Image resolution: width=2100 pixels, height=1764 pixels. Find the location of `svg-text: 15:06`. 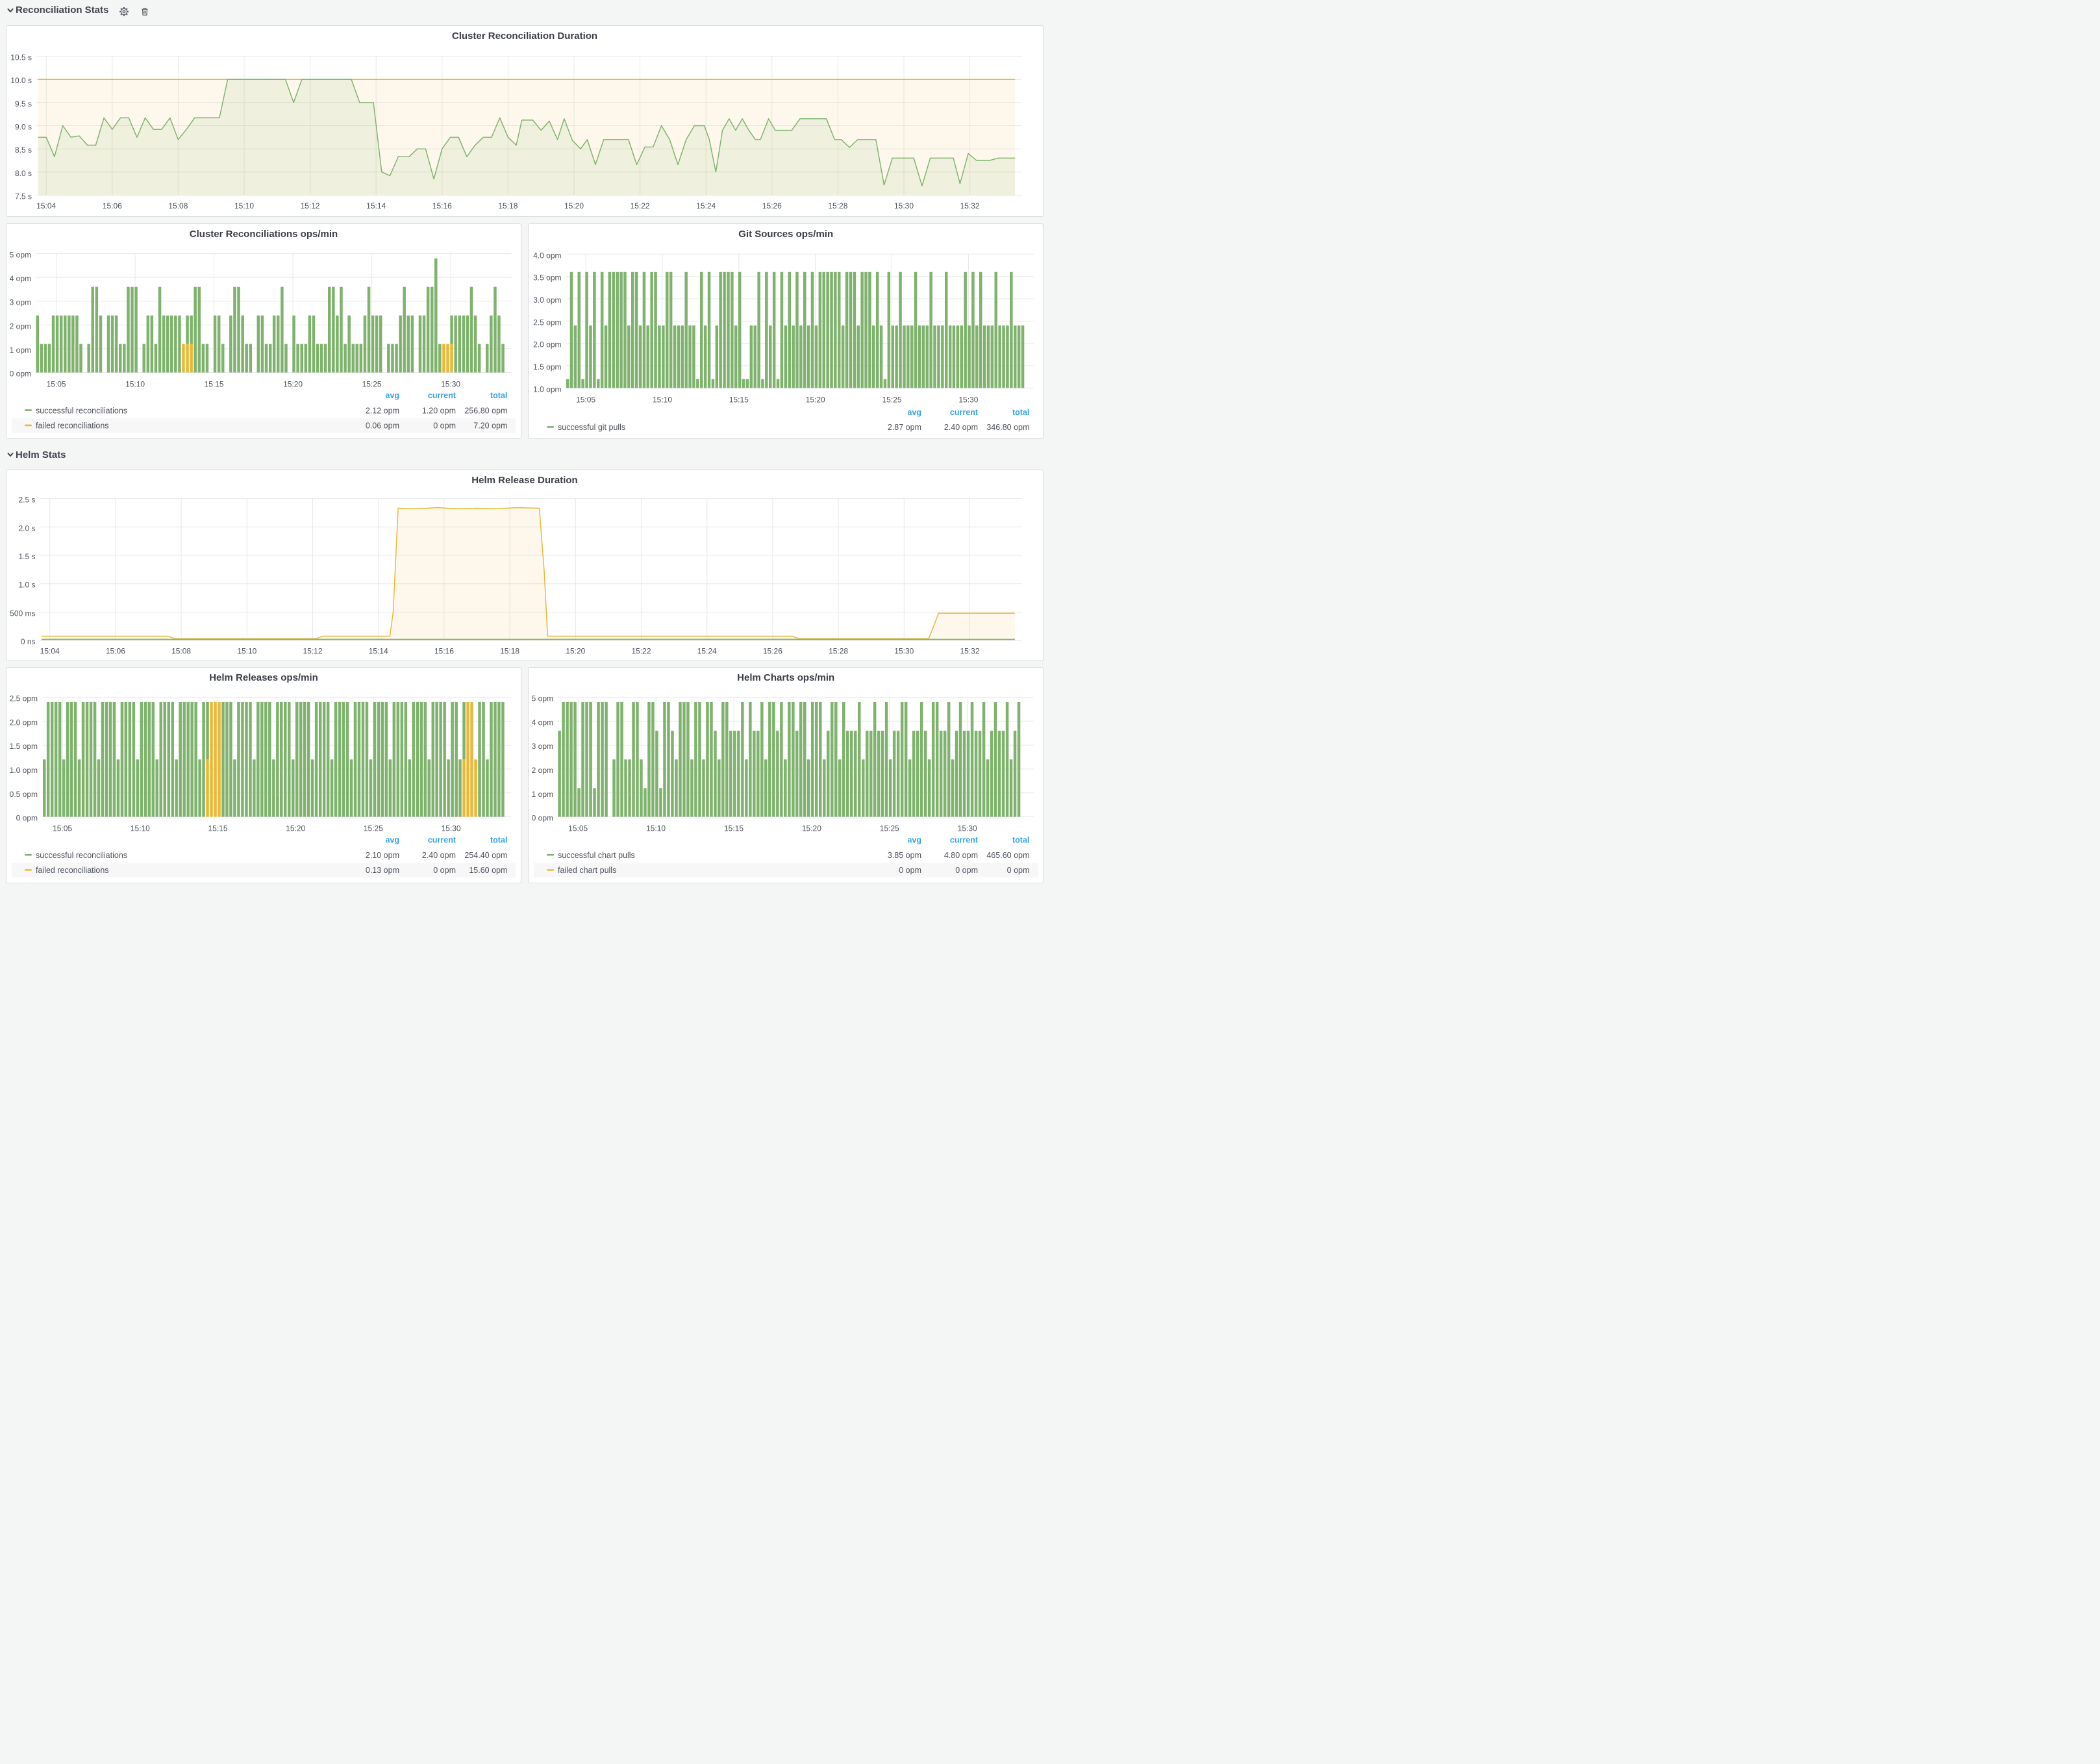

svg-text: 15:06 is located at coordinates (112, 206).